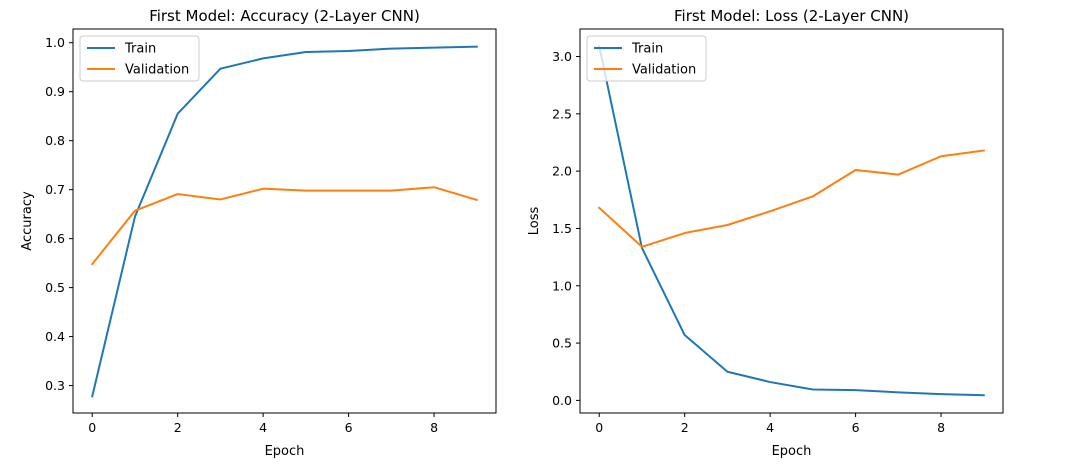 This screenshot has width=1067, height=473. Describe the element at coordinates (55, 91) in the screenshot. I see `y-tick-label: 0.9` at that location.